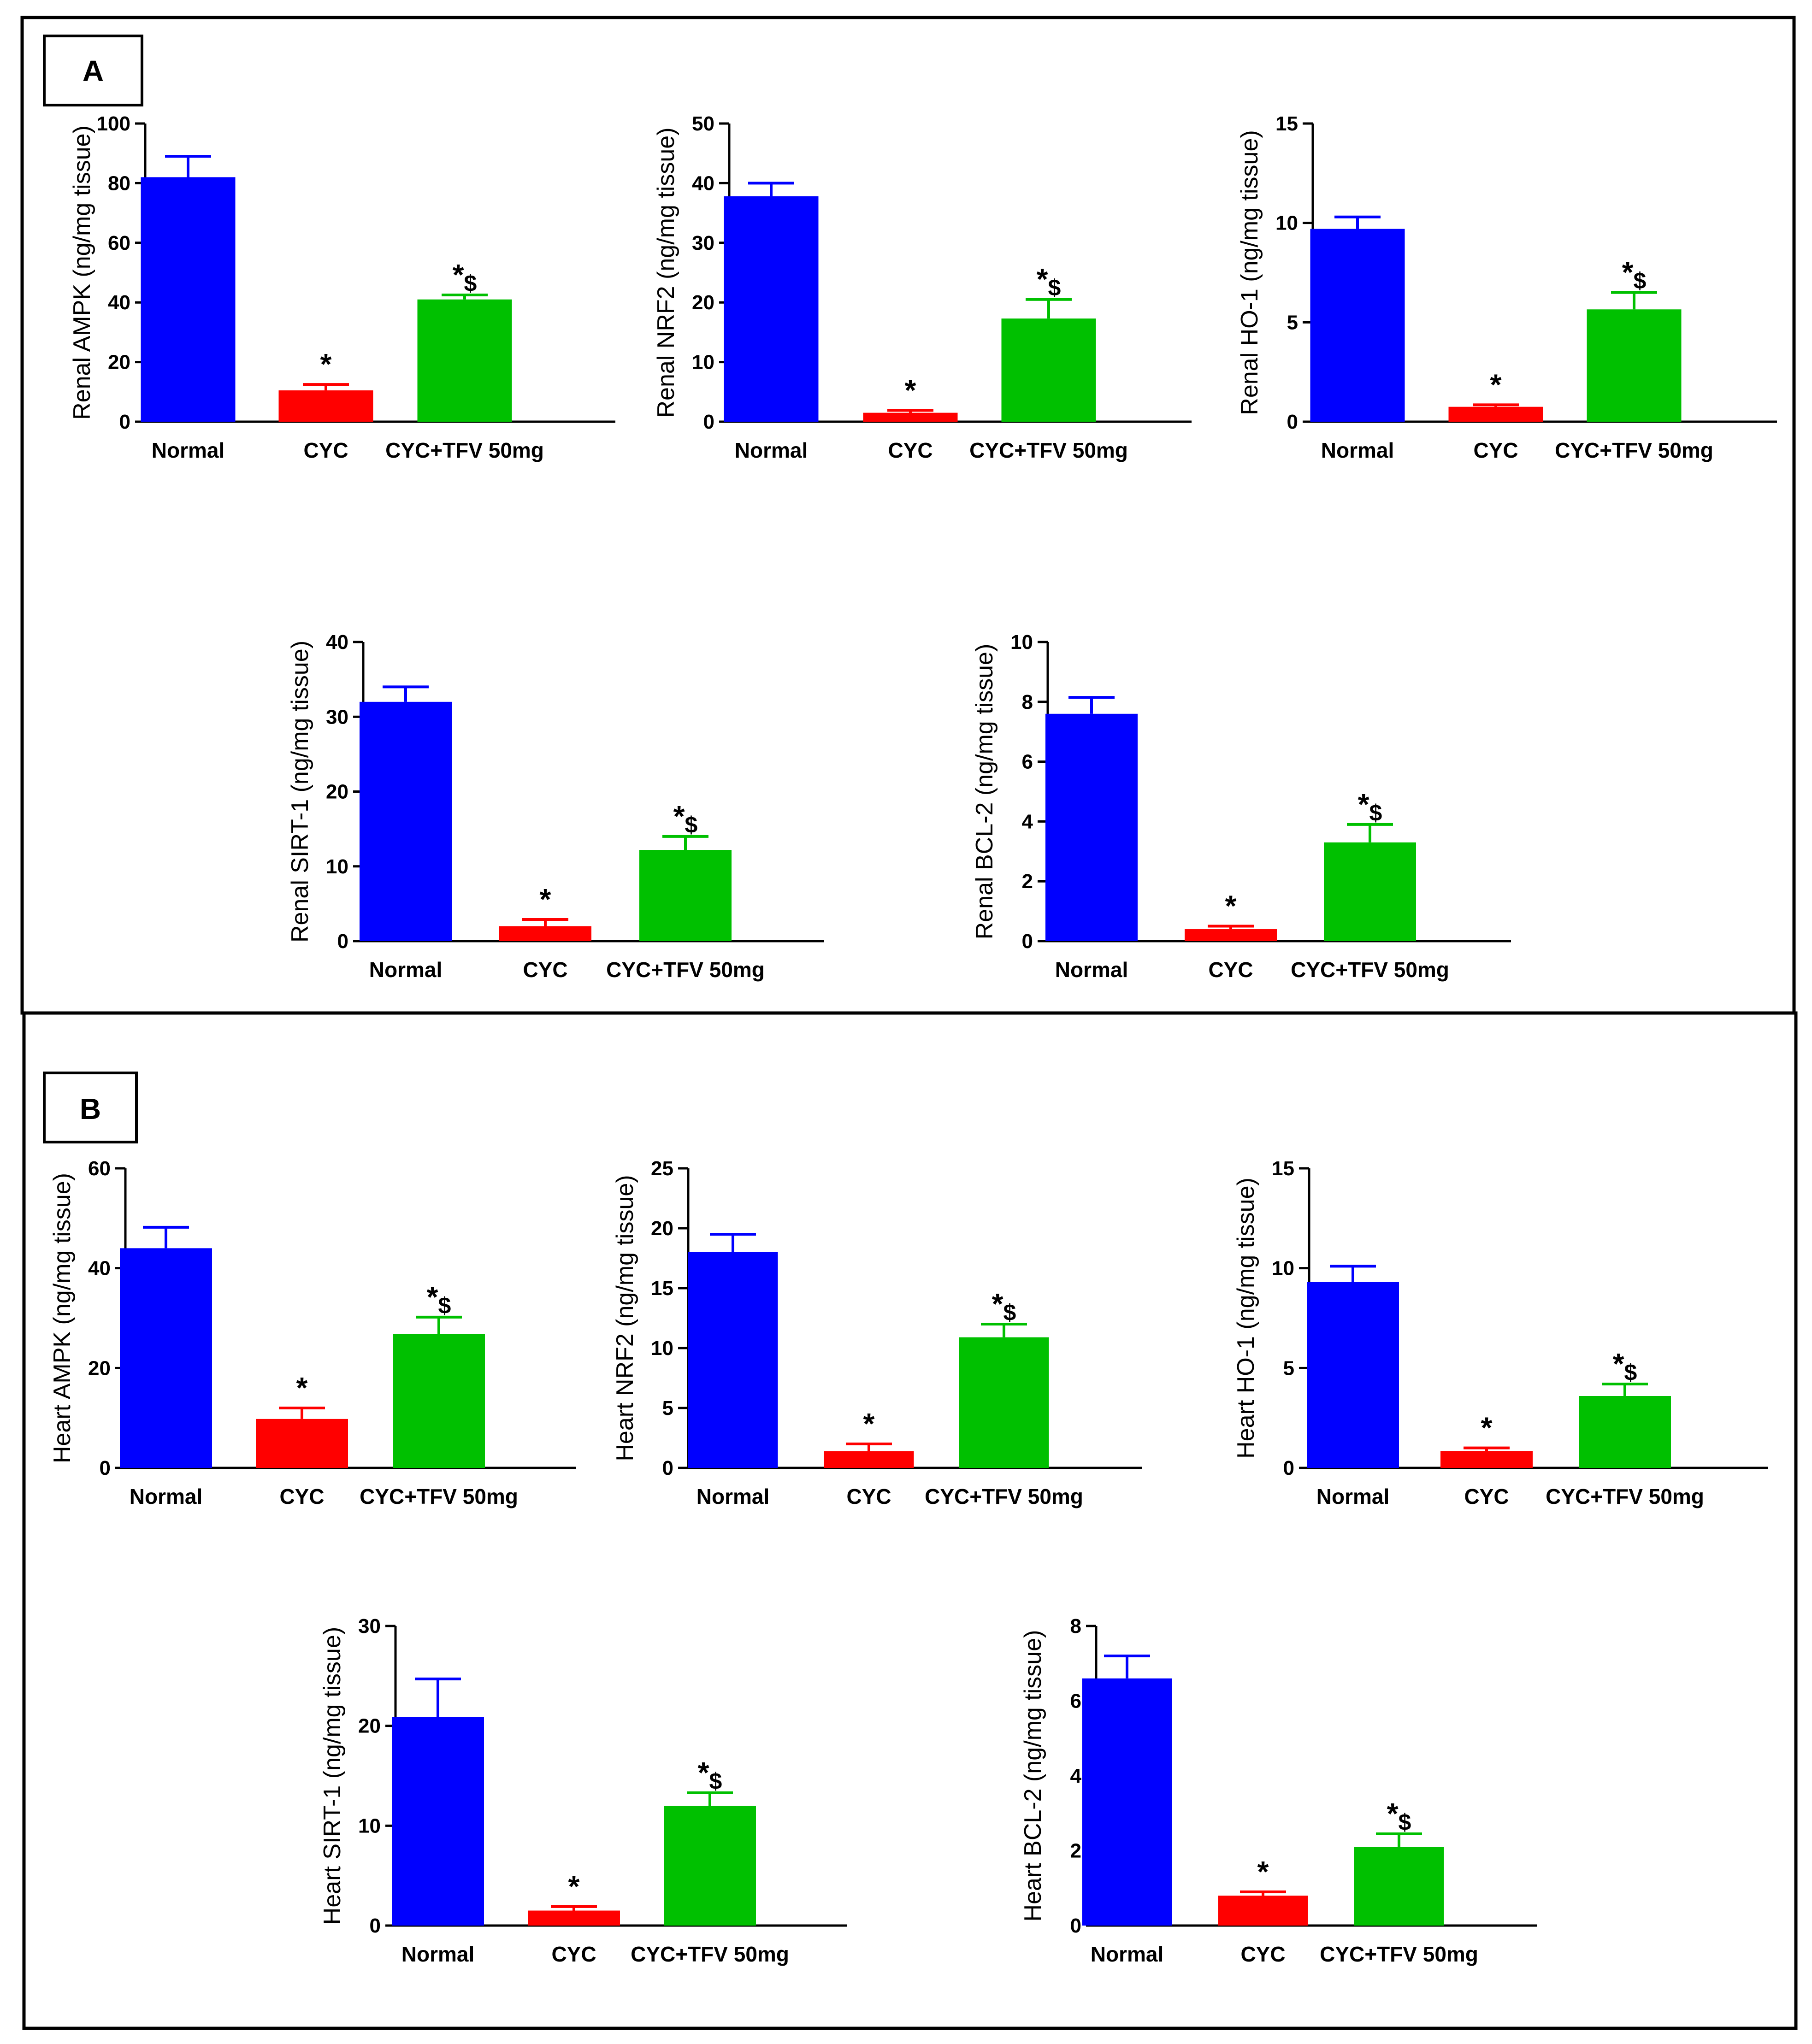  I want to click on y-tick-label: 15, so click(1283, 1168).